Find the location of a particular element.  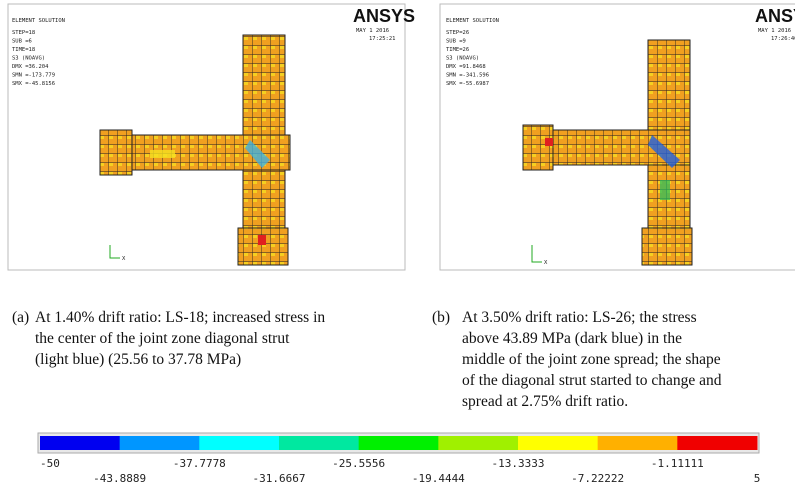

colorbar-label: -1.11111 is located at coordinates (677, 463).